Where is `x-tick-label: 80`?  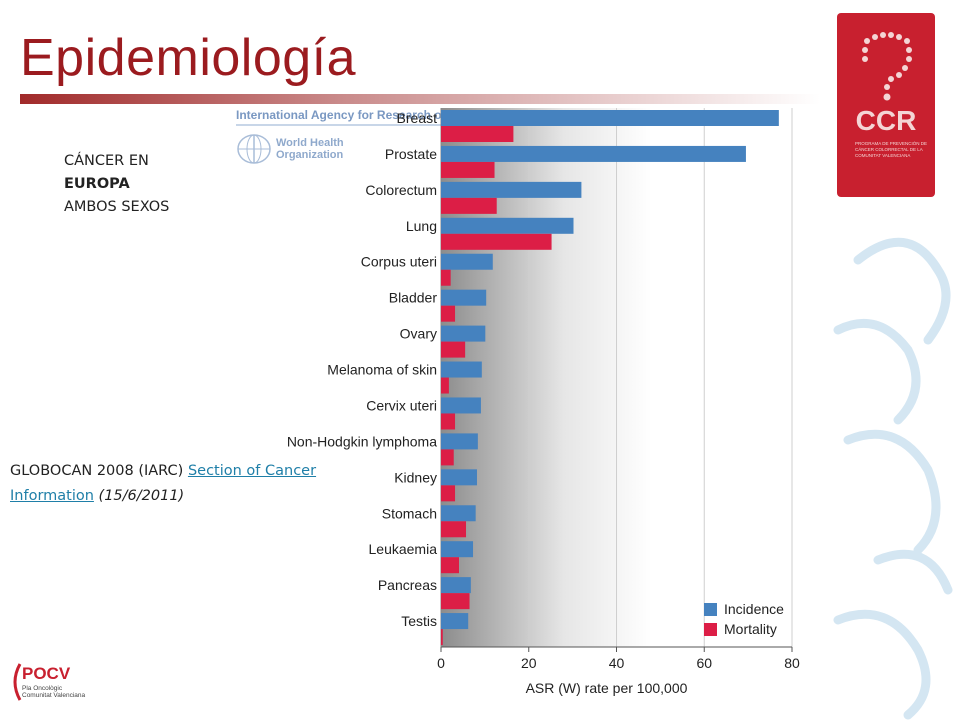 x-tick-label: 80 is located at coordinates (792, 663).